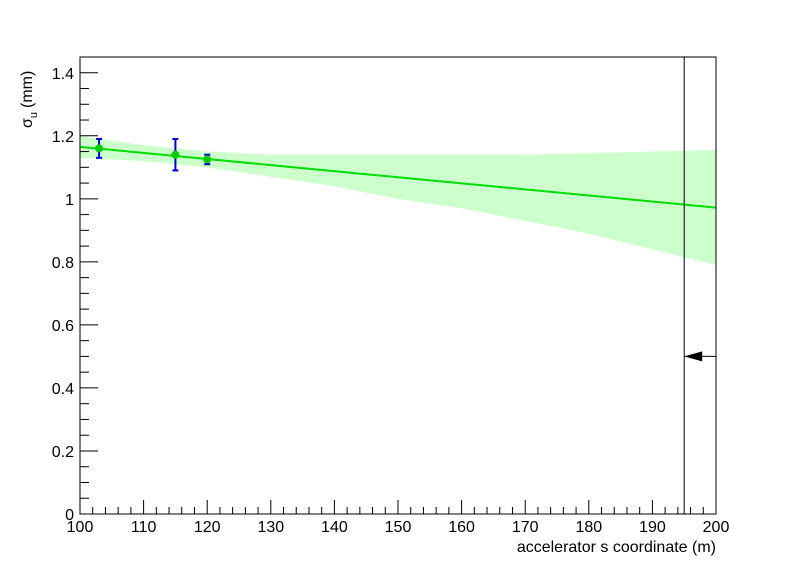 The width and height of the screenshot is (796, 577). Describe the element at coordinates (27, 89) in the screenshot. I see `y-axis-unit: (mm)` at that location.